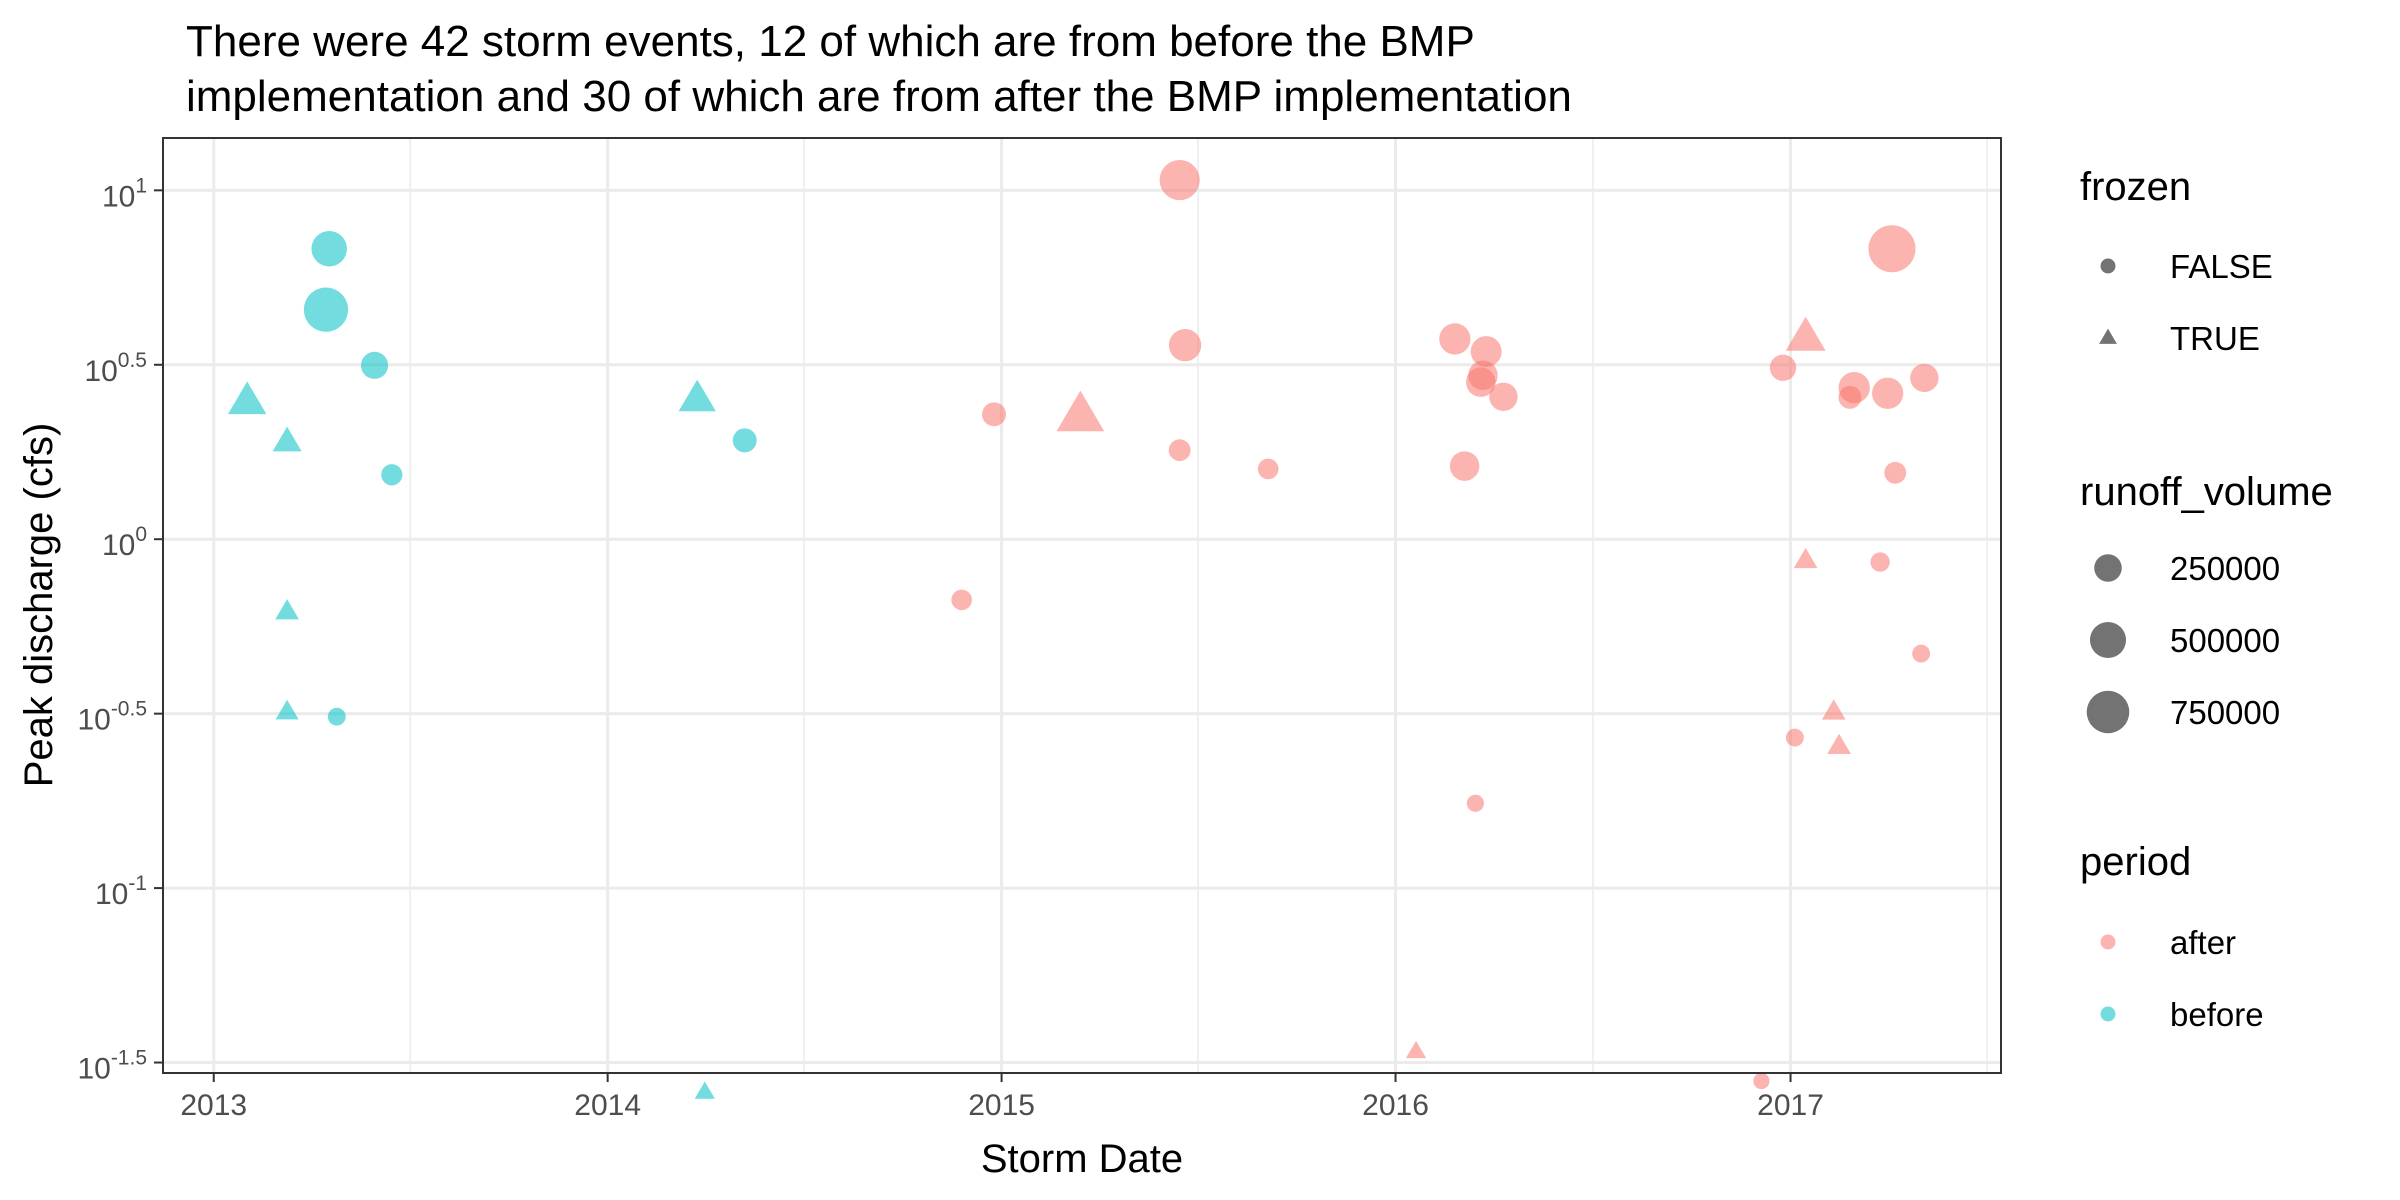 This screenshot has width=2400, height=1200. What do you see at coordinates (2108, 942) in the screenshot?
I see `legend-key-after` at bounding box center [2108, 942].